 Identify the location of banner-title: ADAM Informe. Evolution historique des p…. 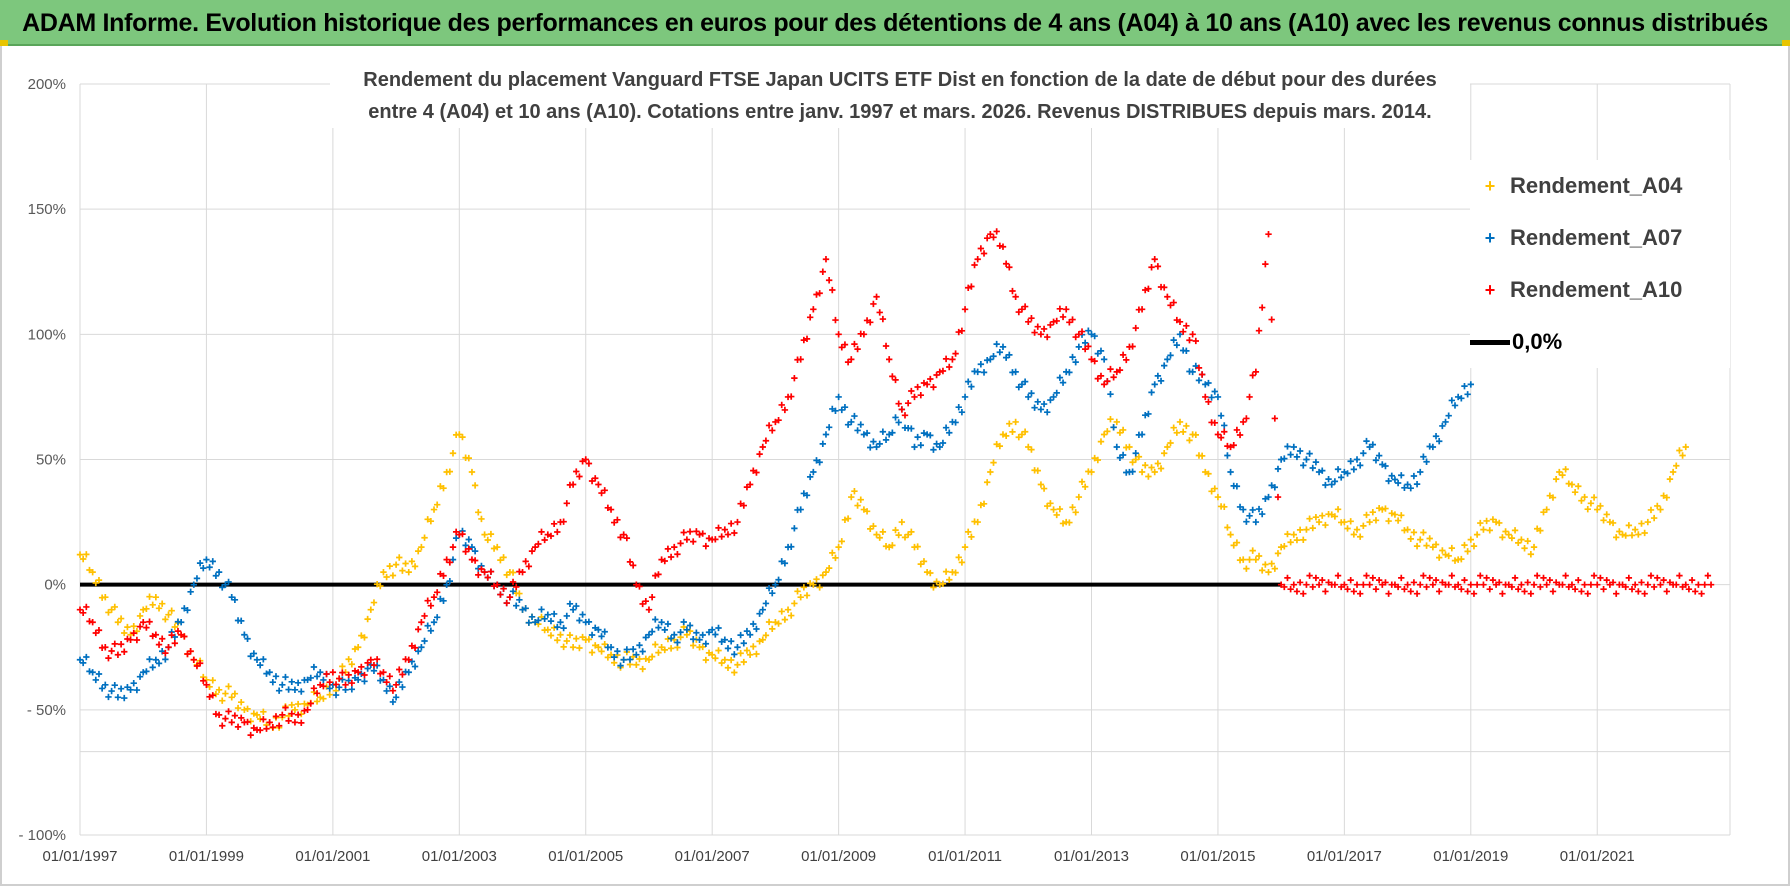
(895, 22).